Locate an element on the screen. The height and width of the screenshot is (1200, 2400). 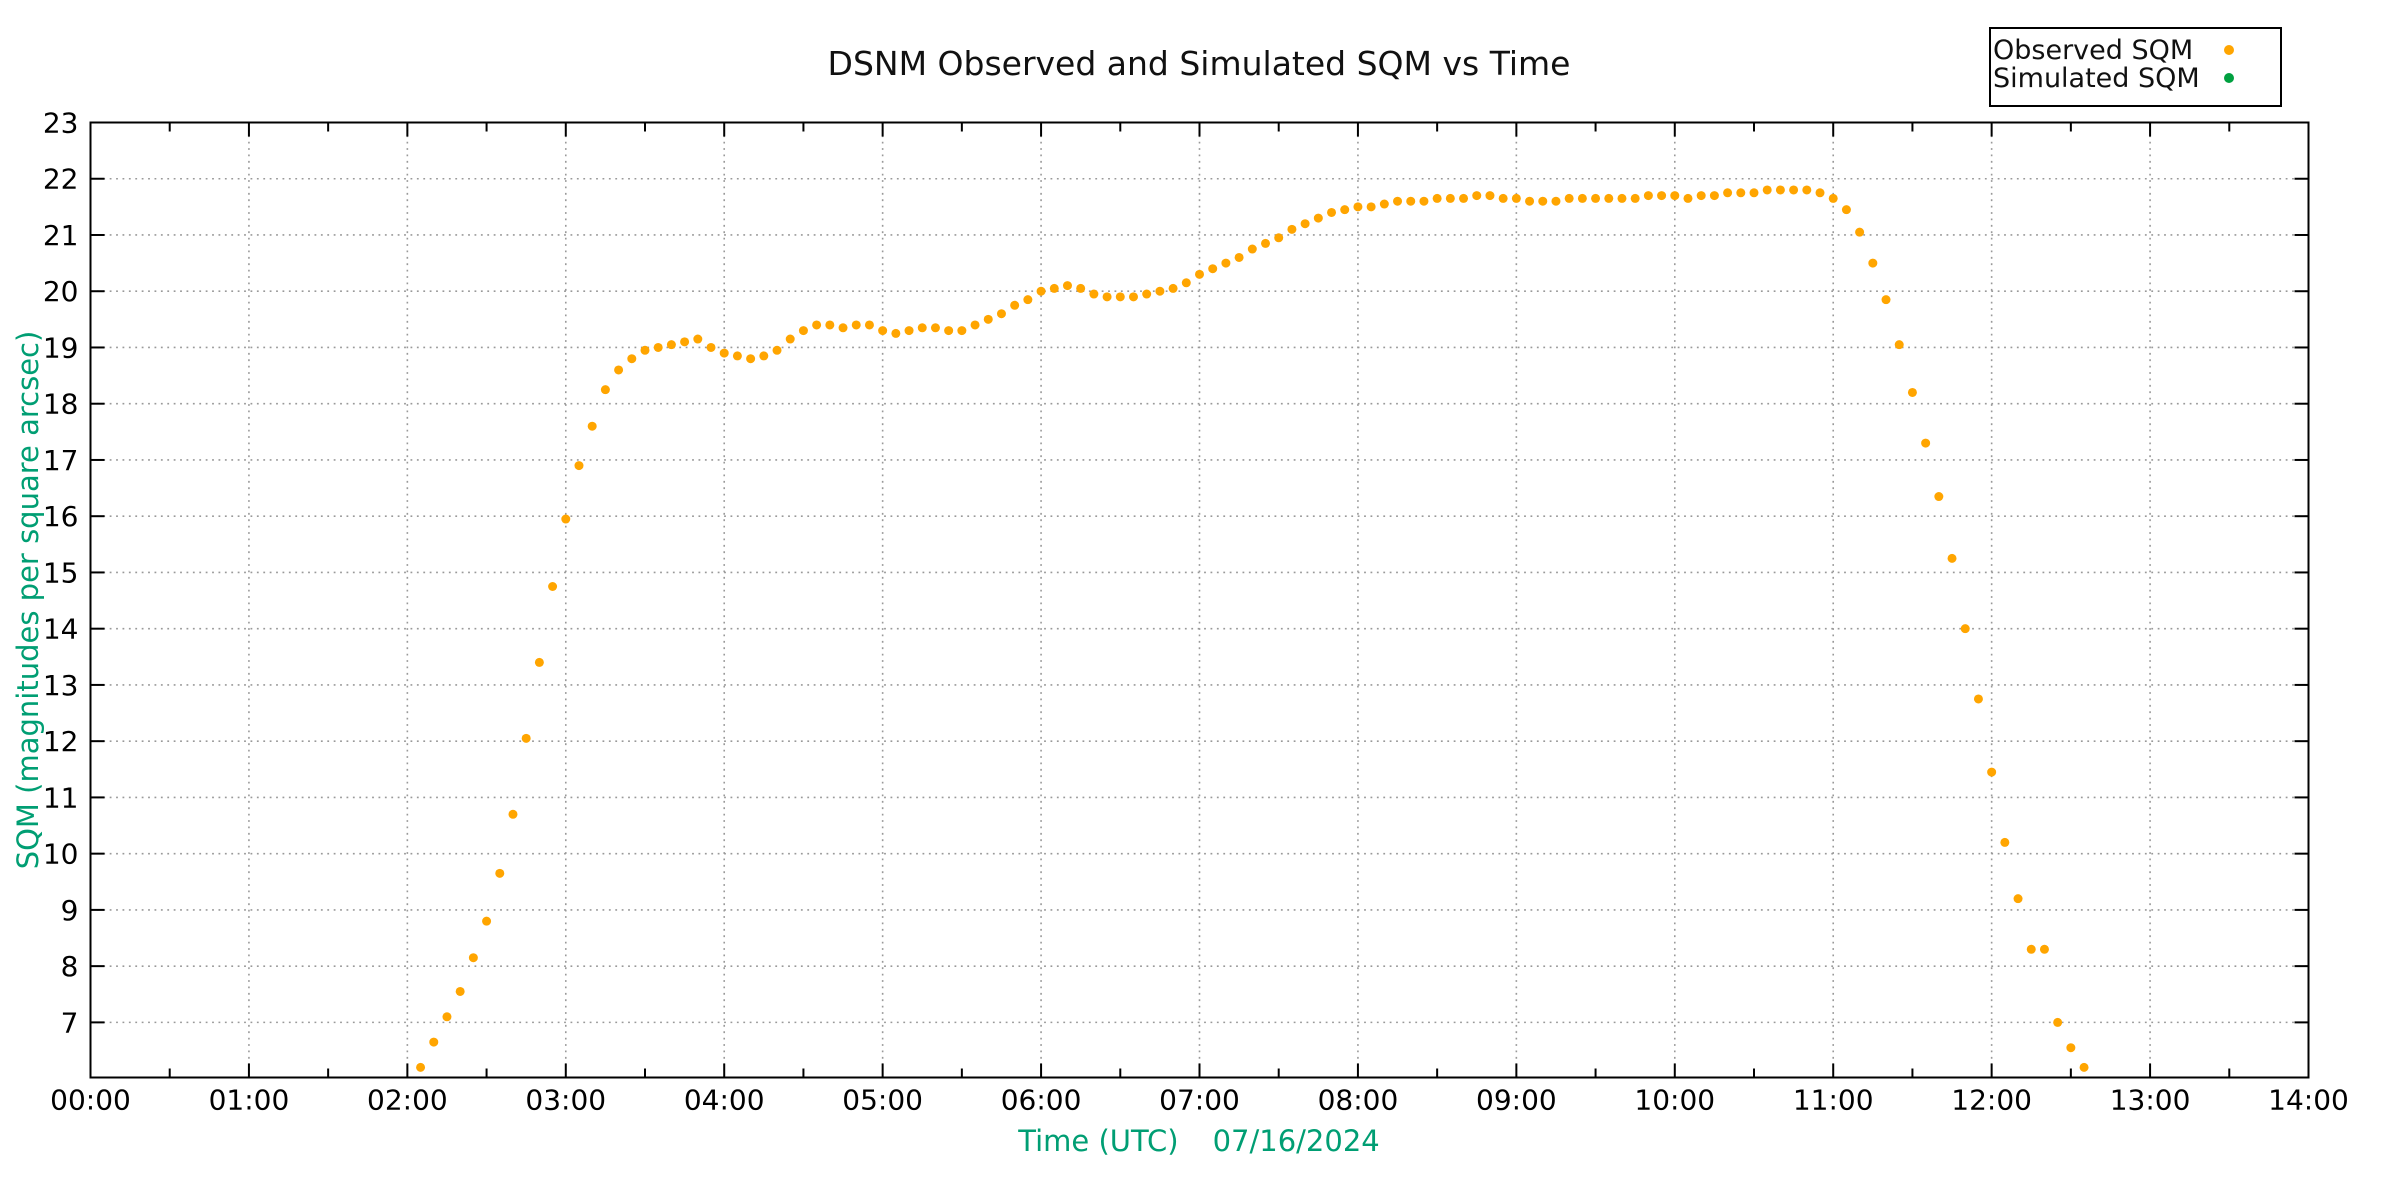
y-tick-label: 7 is located at coordinates (70, 1022).